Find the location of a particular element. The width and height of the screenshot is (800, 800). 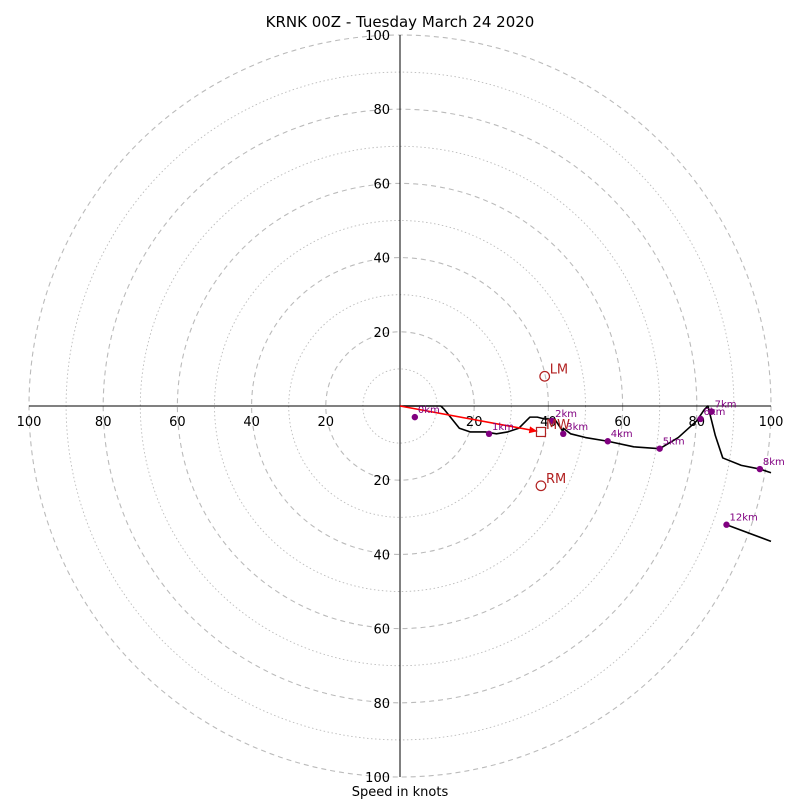

chart-title: KRNK 00Z - Tuesday March 24 2020 is located at coordinates (400, 22).